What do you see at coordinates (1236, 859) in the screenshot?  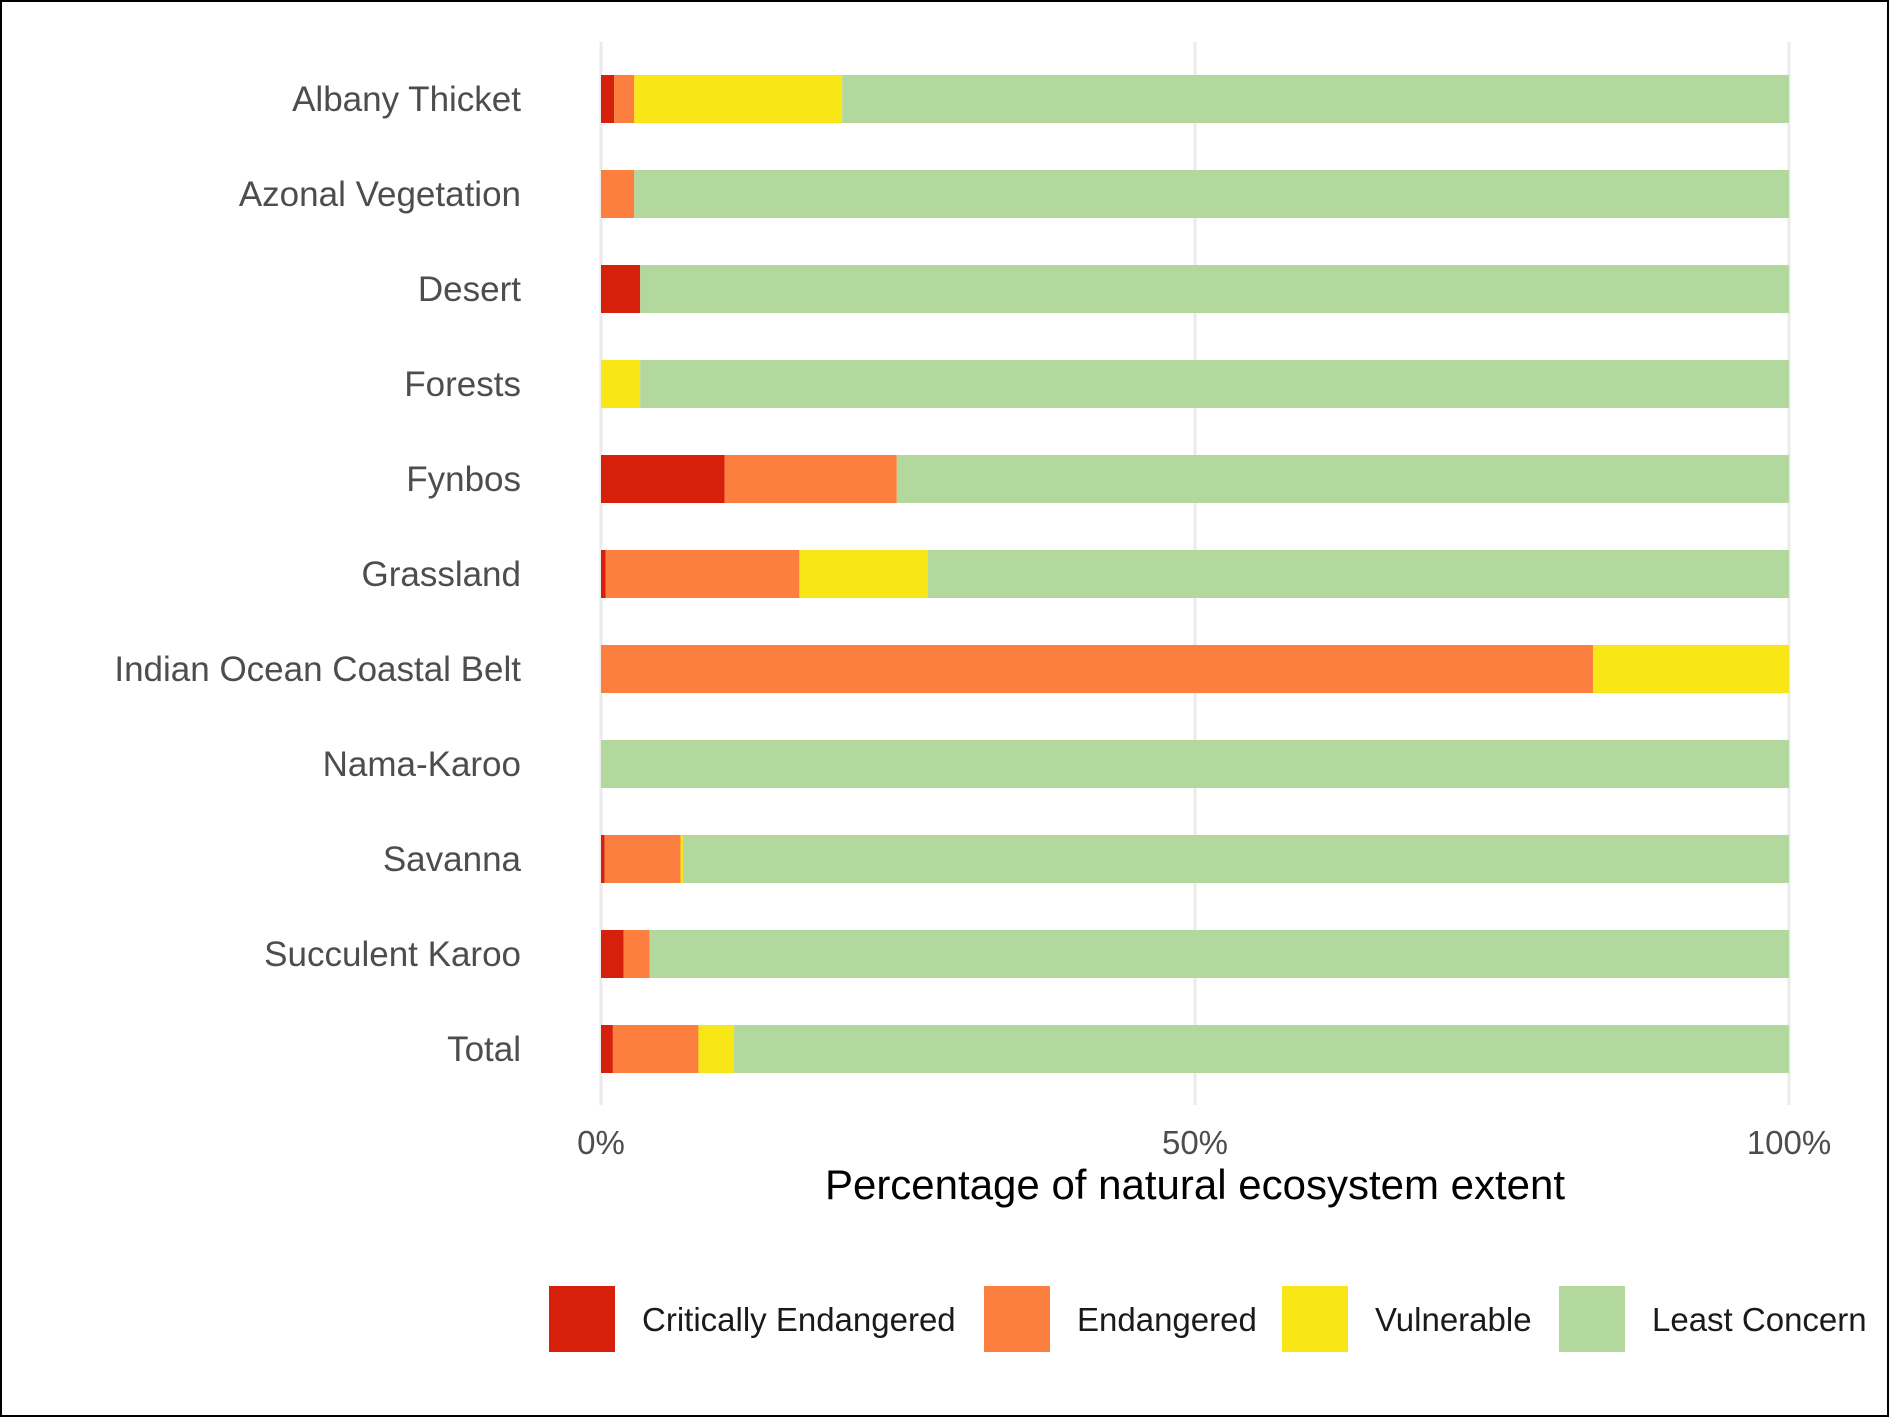 I see `bar-savanna-least-concern` at bounding box center [1236, 859].